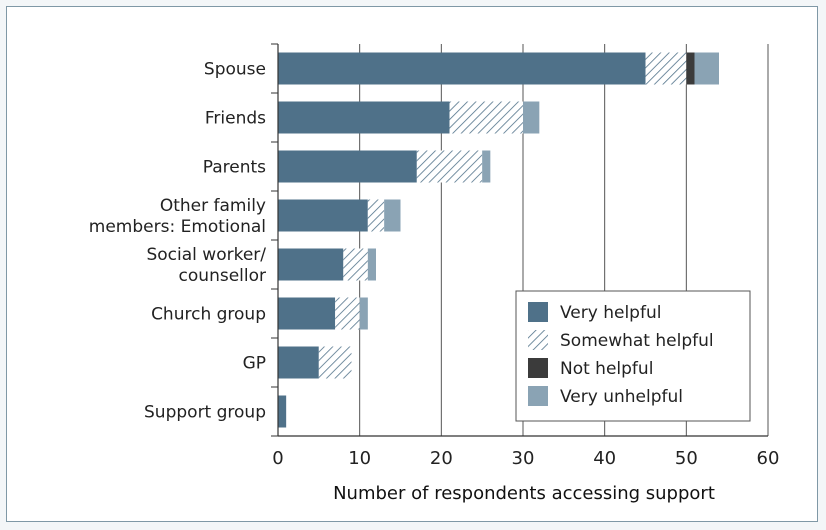  I want to click on legend-label-somewhat-helpful: Somewhat helpful, so click(637, 341).